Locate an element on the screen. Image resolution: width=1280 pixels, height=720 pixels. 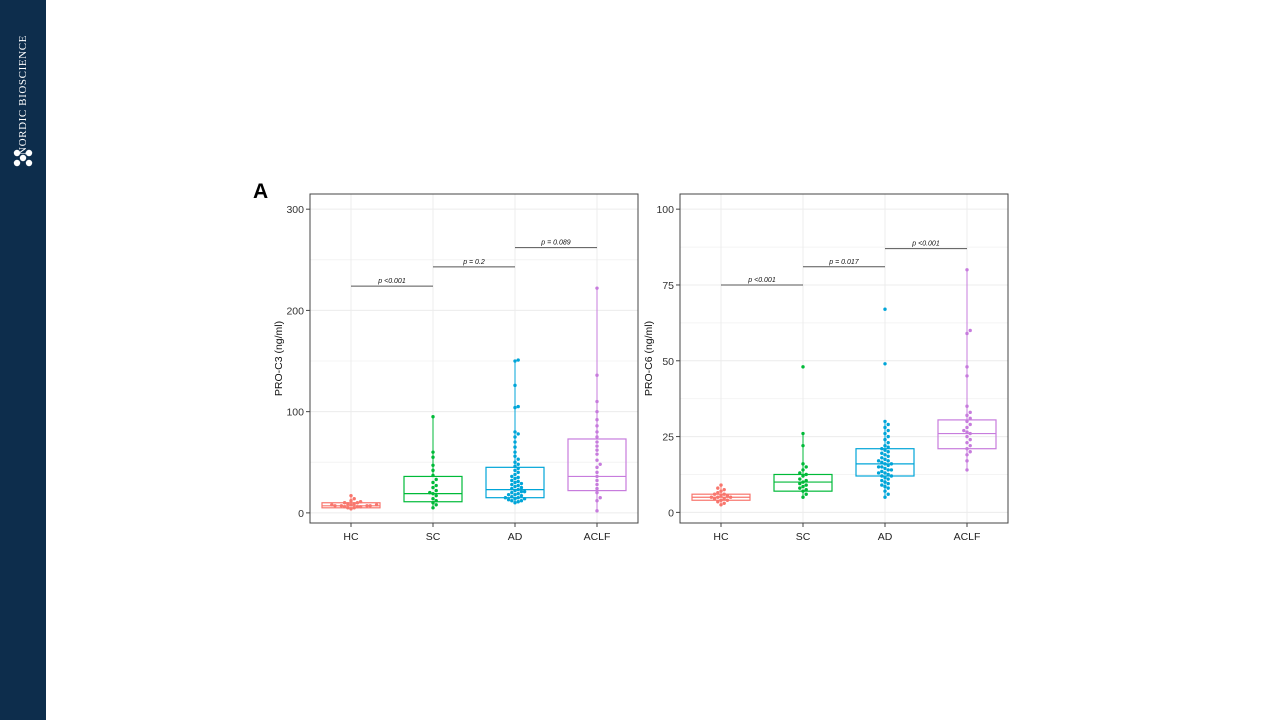
box-iqr is located at coordinates (597, 465).